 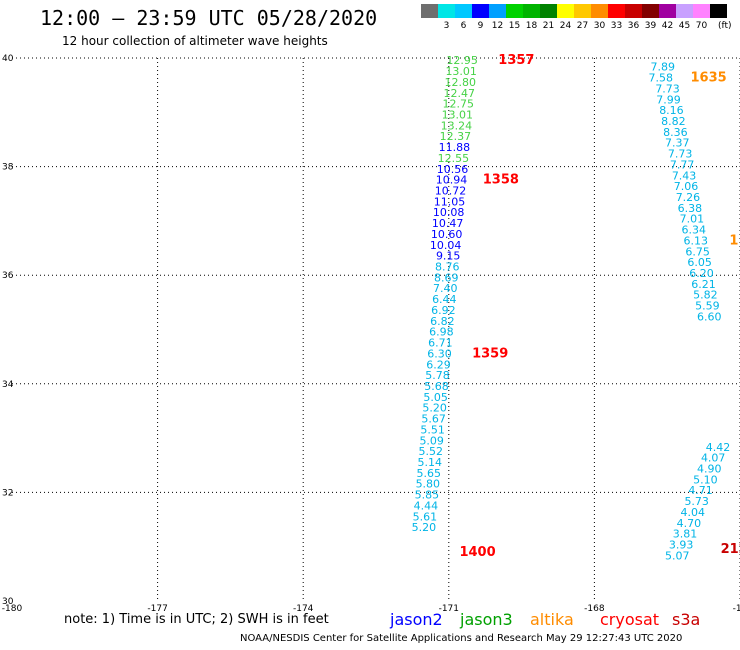 What do you see at coordinates (736, 609) in the screenshot?
I see `x-tick-label: -16` at bounding box center [736, 609].